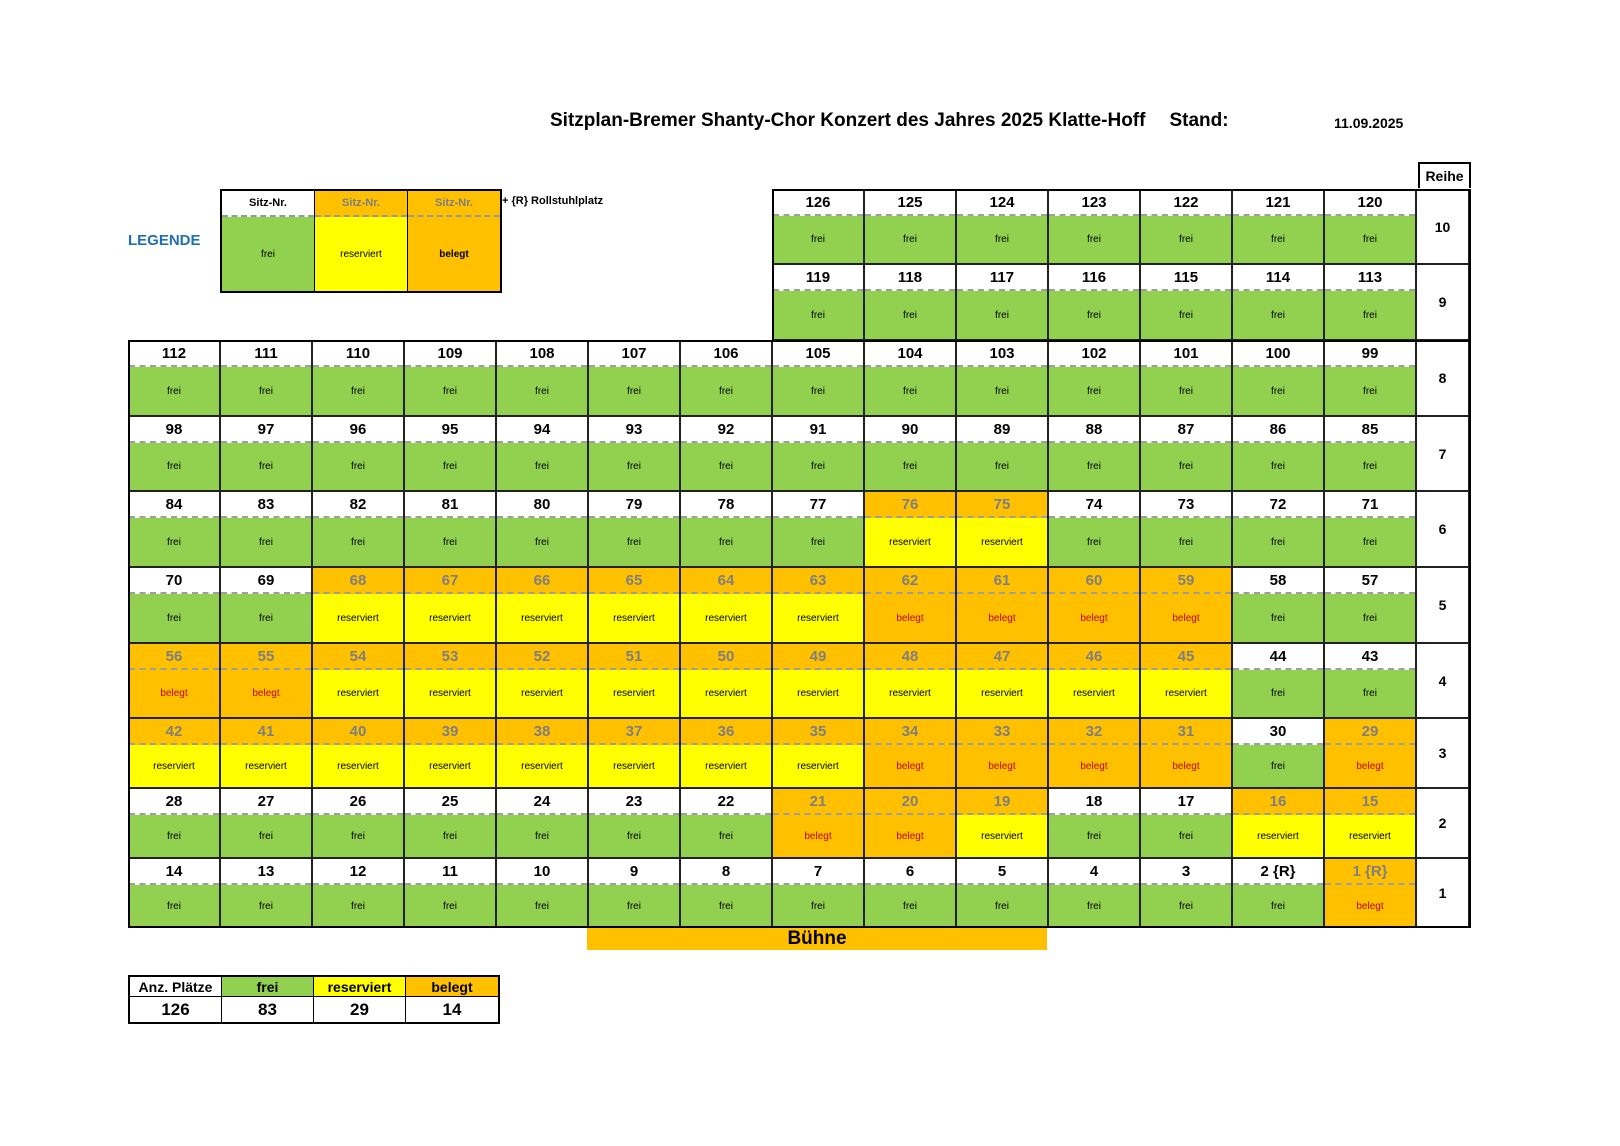  I want to click on seat-cell: 93 frei, so click(634, 453).